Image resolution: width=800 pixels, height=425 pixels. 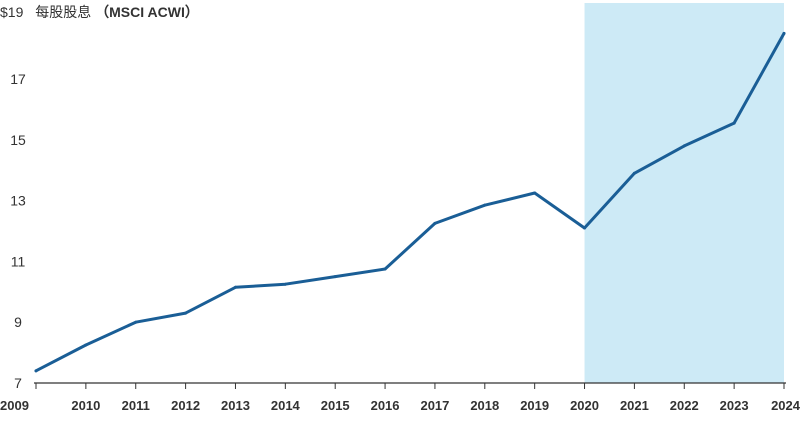 I want to click on x-tick-label-2019: 2019, so click(x=534, y=405).